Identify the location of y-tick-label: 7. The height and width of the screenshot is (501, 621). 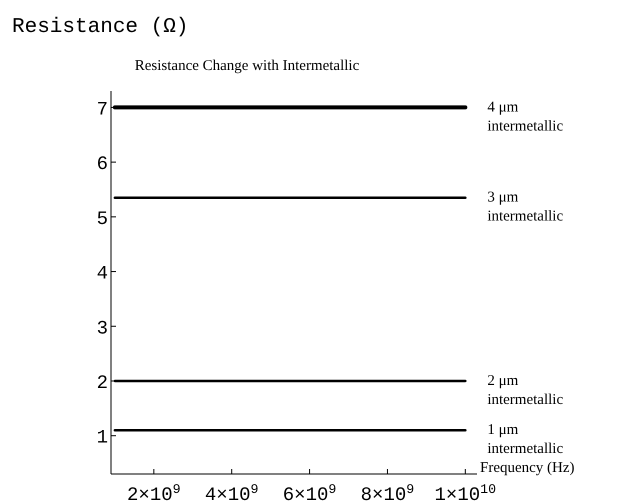
(102, 109).